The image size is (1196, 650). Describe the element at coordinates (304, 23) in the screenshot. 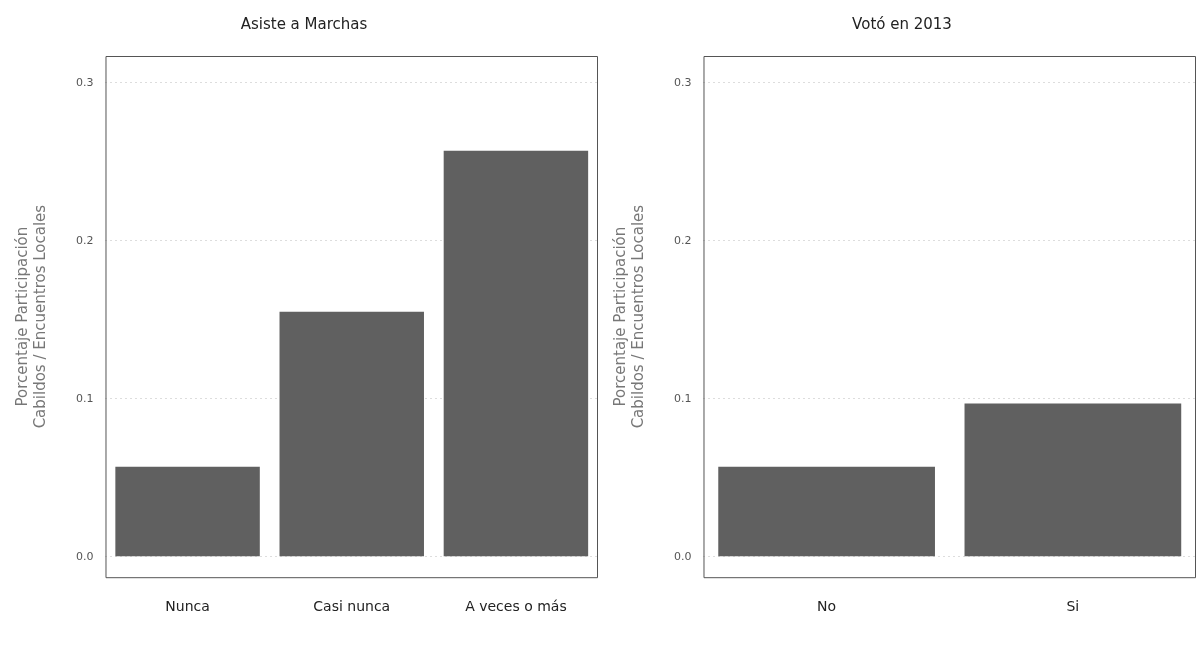

I see `chart-title: Asiste a Marchas` at that location.